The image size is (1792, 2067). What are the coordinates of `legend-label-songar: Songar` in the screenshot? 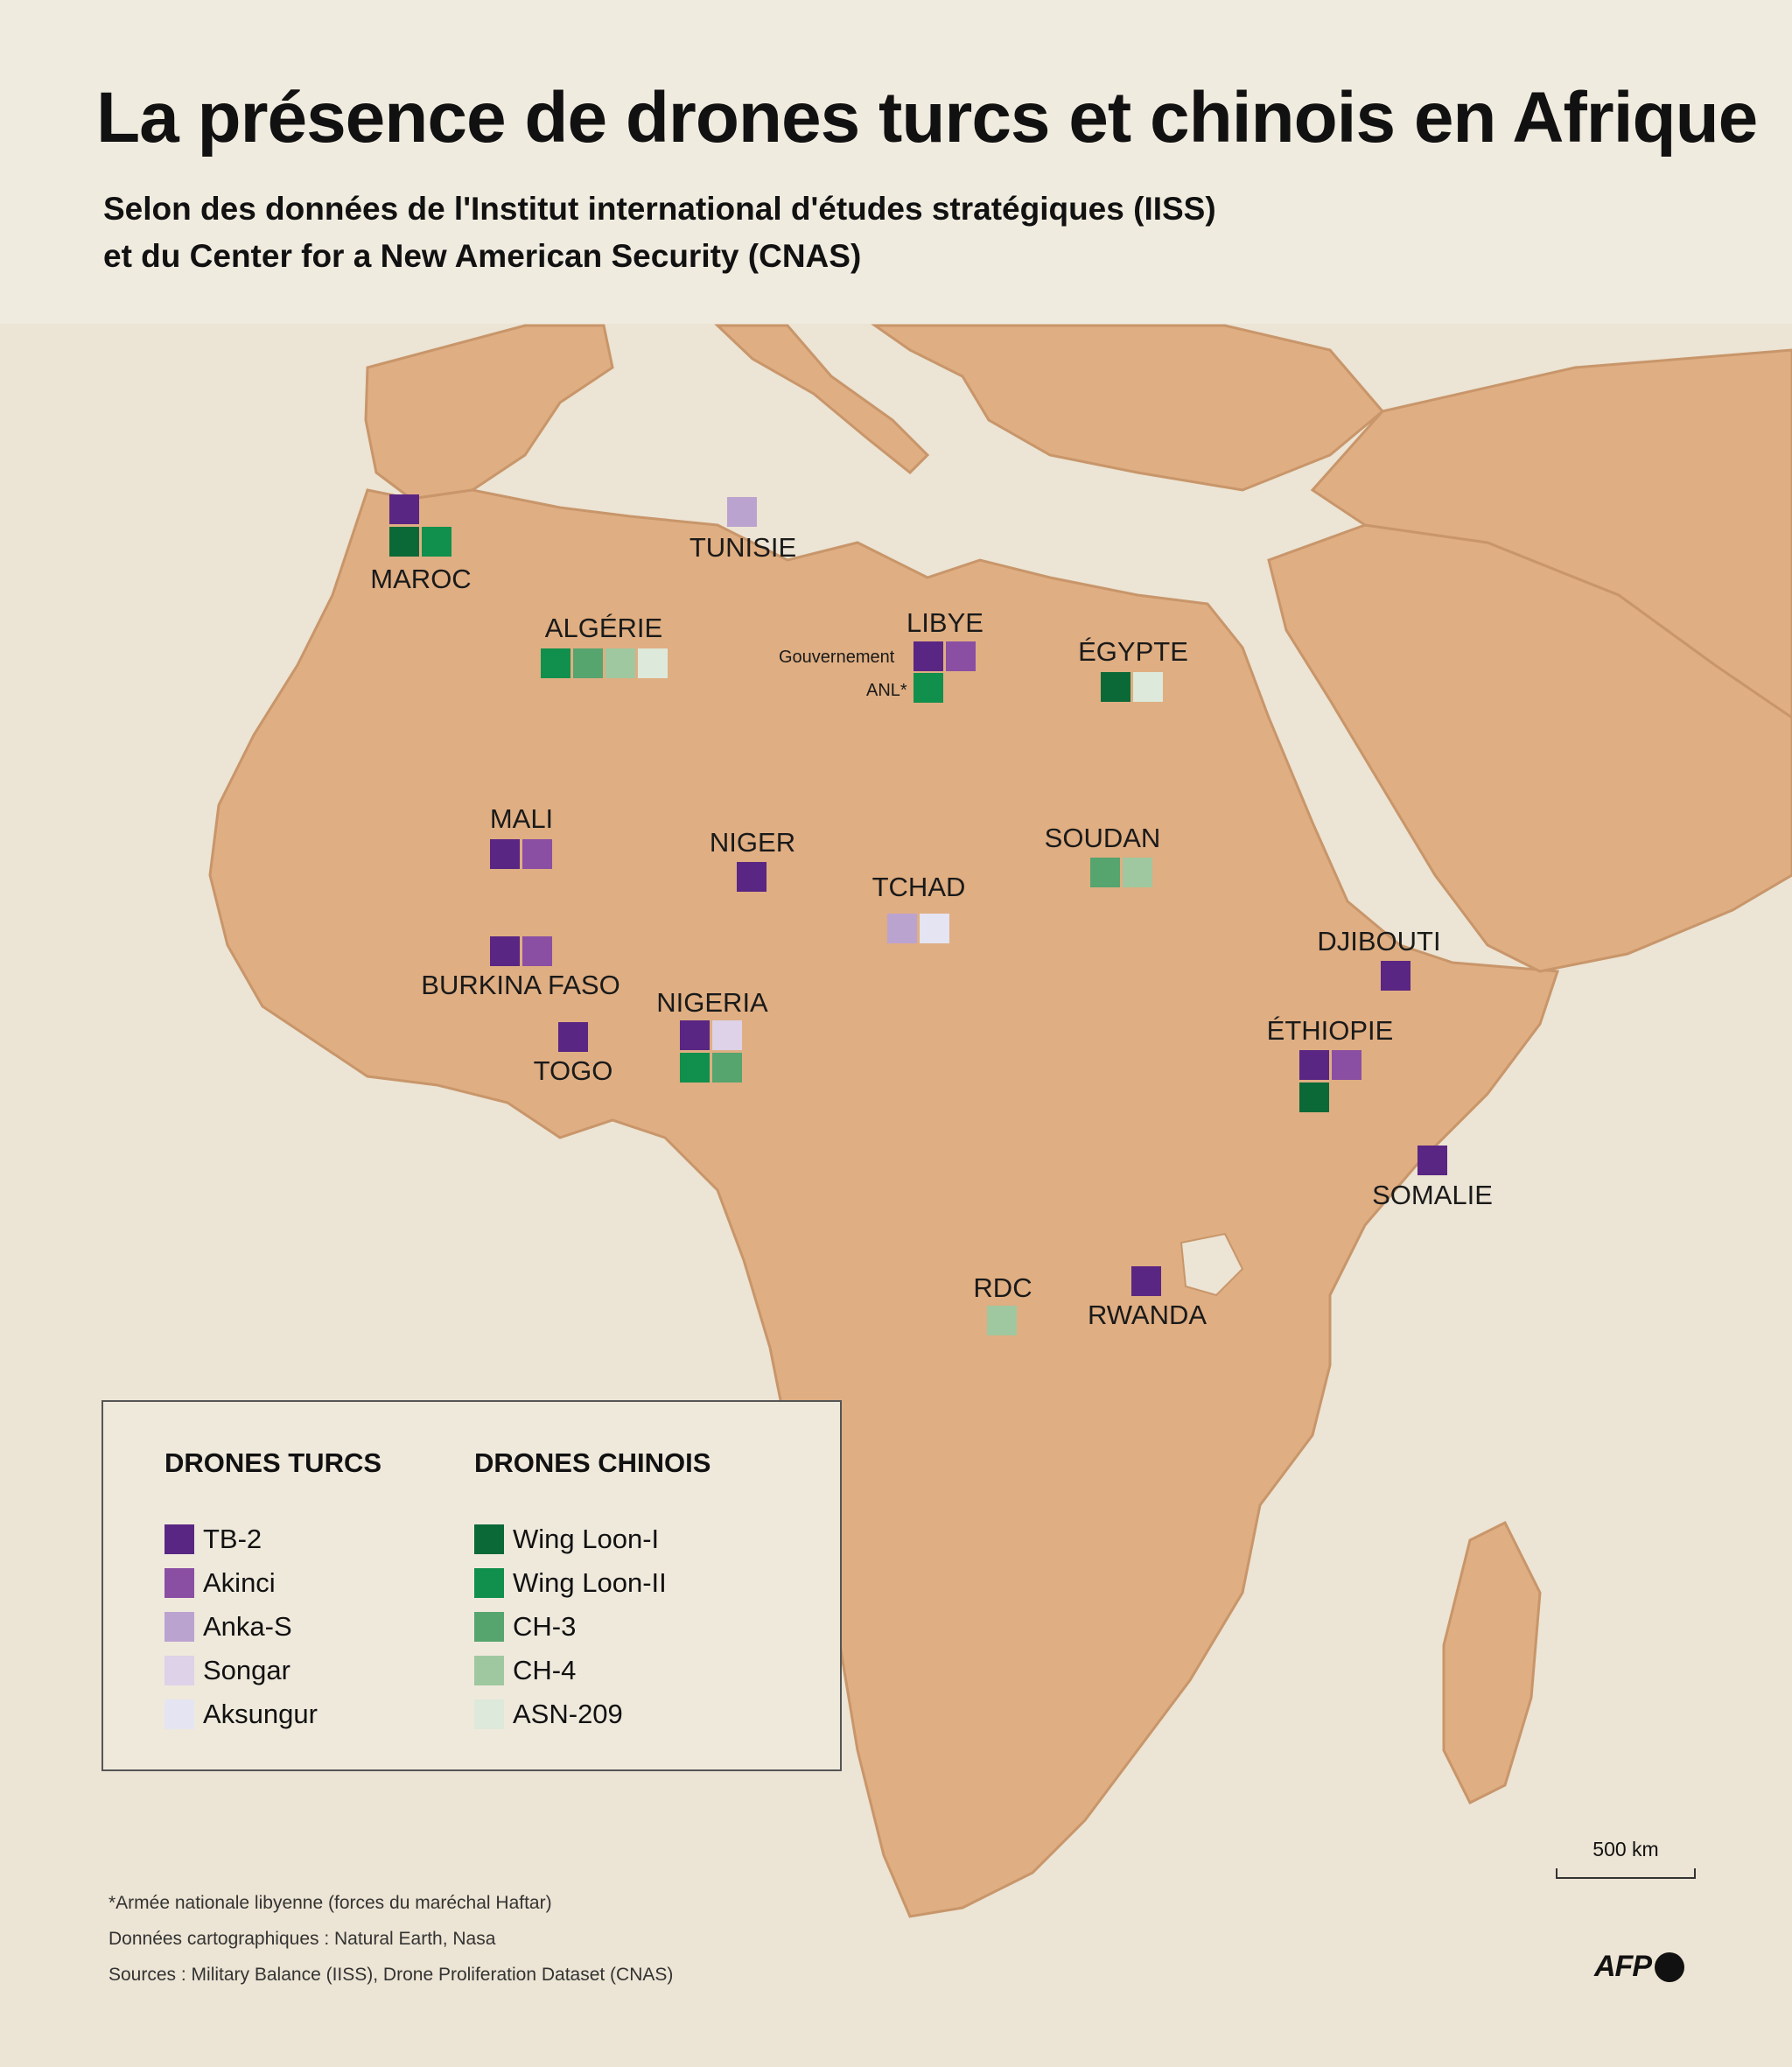 It's located at (246, 1670).